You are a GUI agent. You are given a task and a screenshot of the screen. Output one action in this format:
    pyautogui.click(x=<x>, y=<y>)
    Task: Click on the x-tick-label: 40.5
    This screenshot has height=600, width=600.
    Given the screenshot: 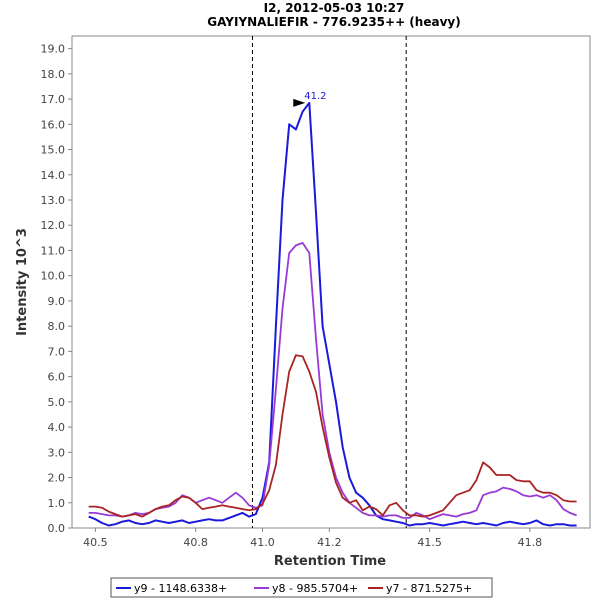 What is the action you would take?
    pyautogui.click(x=95, y=542)
    